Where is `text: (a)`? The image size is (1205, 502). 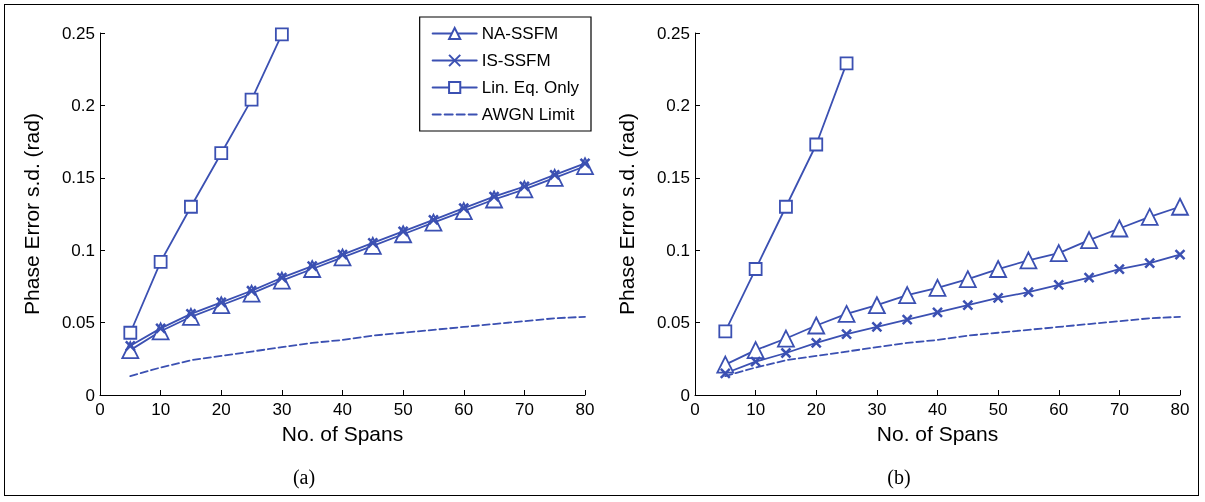 text: (a) is located at coordinates (304, 477).